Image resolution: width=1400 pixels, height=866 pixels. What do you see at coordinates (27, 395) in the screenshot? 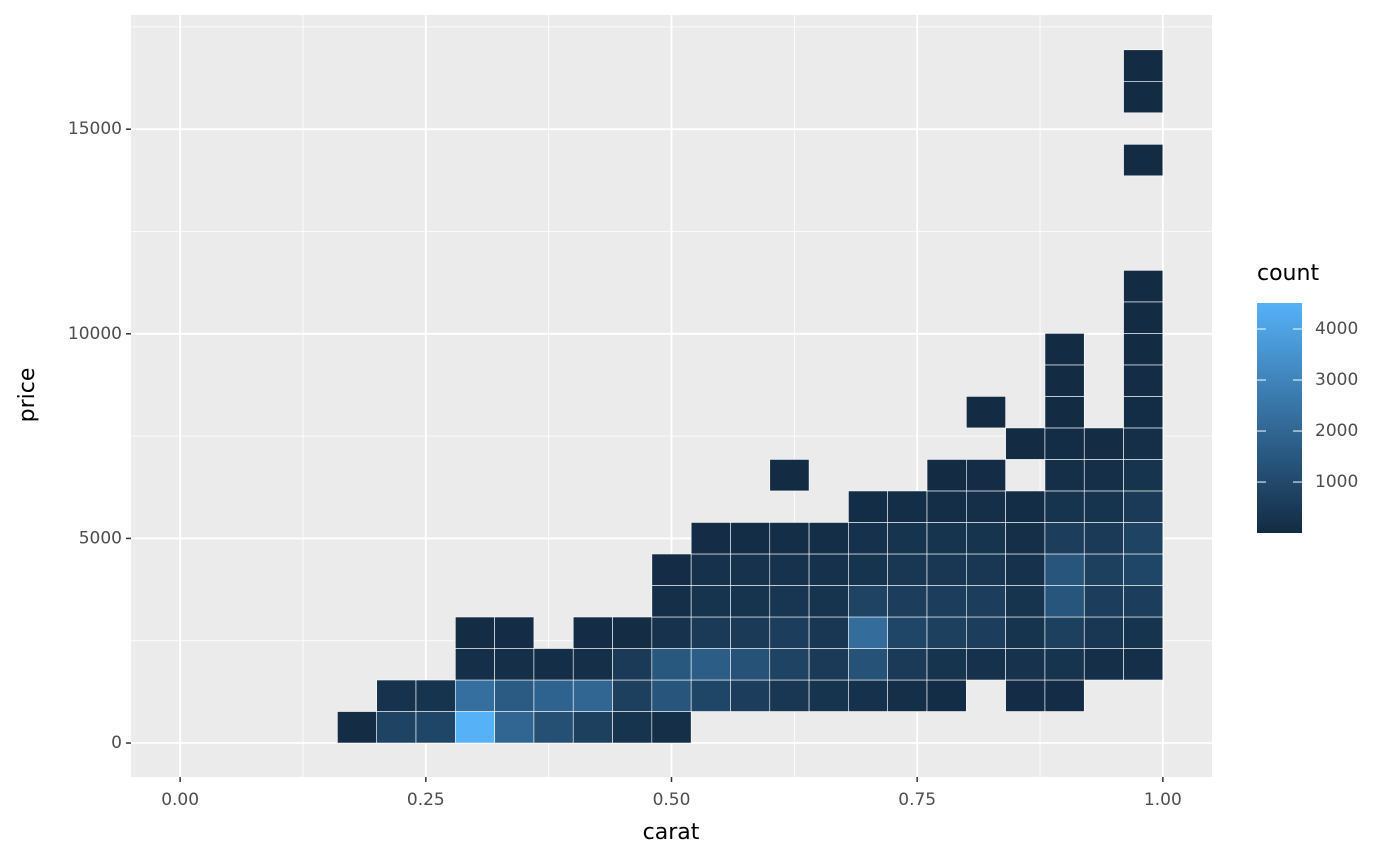
I see `y-axis-title: price` at bounding box center [27, 395].